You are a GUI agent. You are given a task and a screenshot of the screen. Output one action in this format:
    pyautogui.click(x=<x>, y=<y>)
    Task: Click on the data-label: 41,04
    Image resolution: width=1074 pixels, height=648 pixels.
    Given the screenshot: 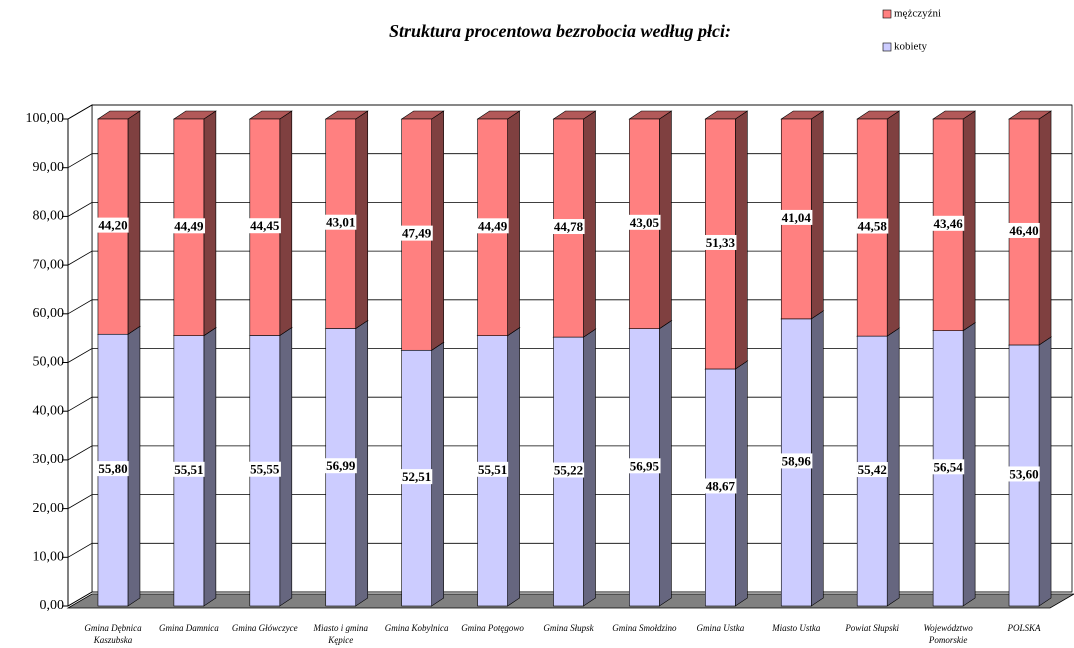 What is the action you would take?
    pyautogui.click(x=797, y=217)
    